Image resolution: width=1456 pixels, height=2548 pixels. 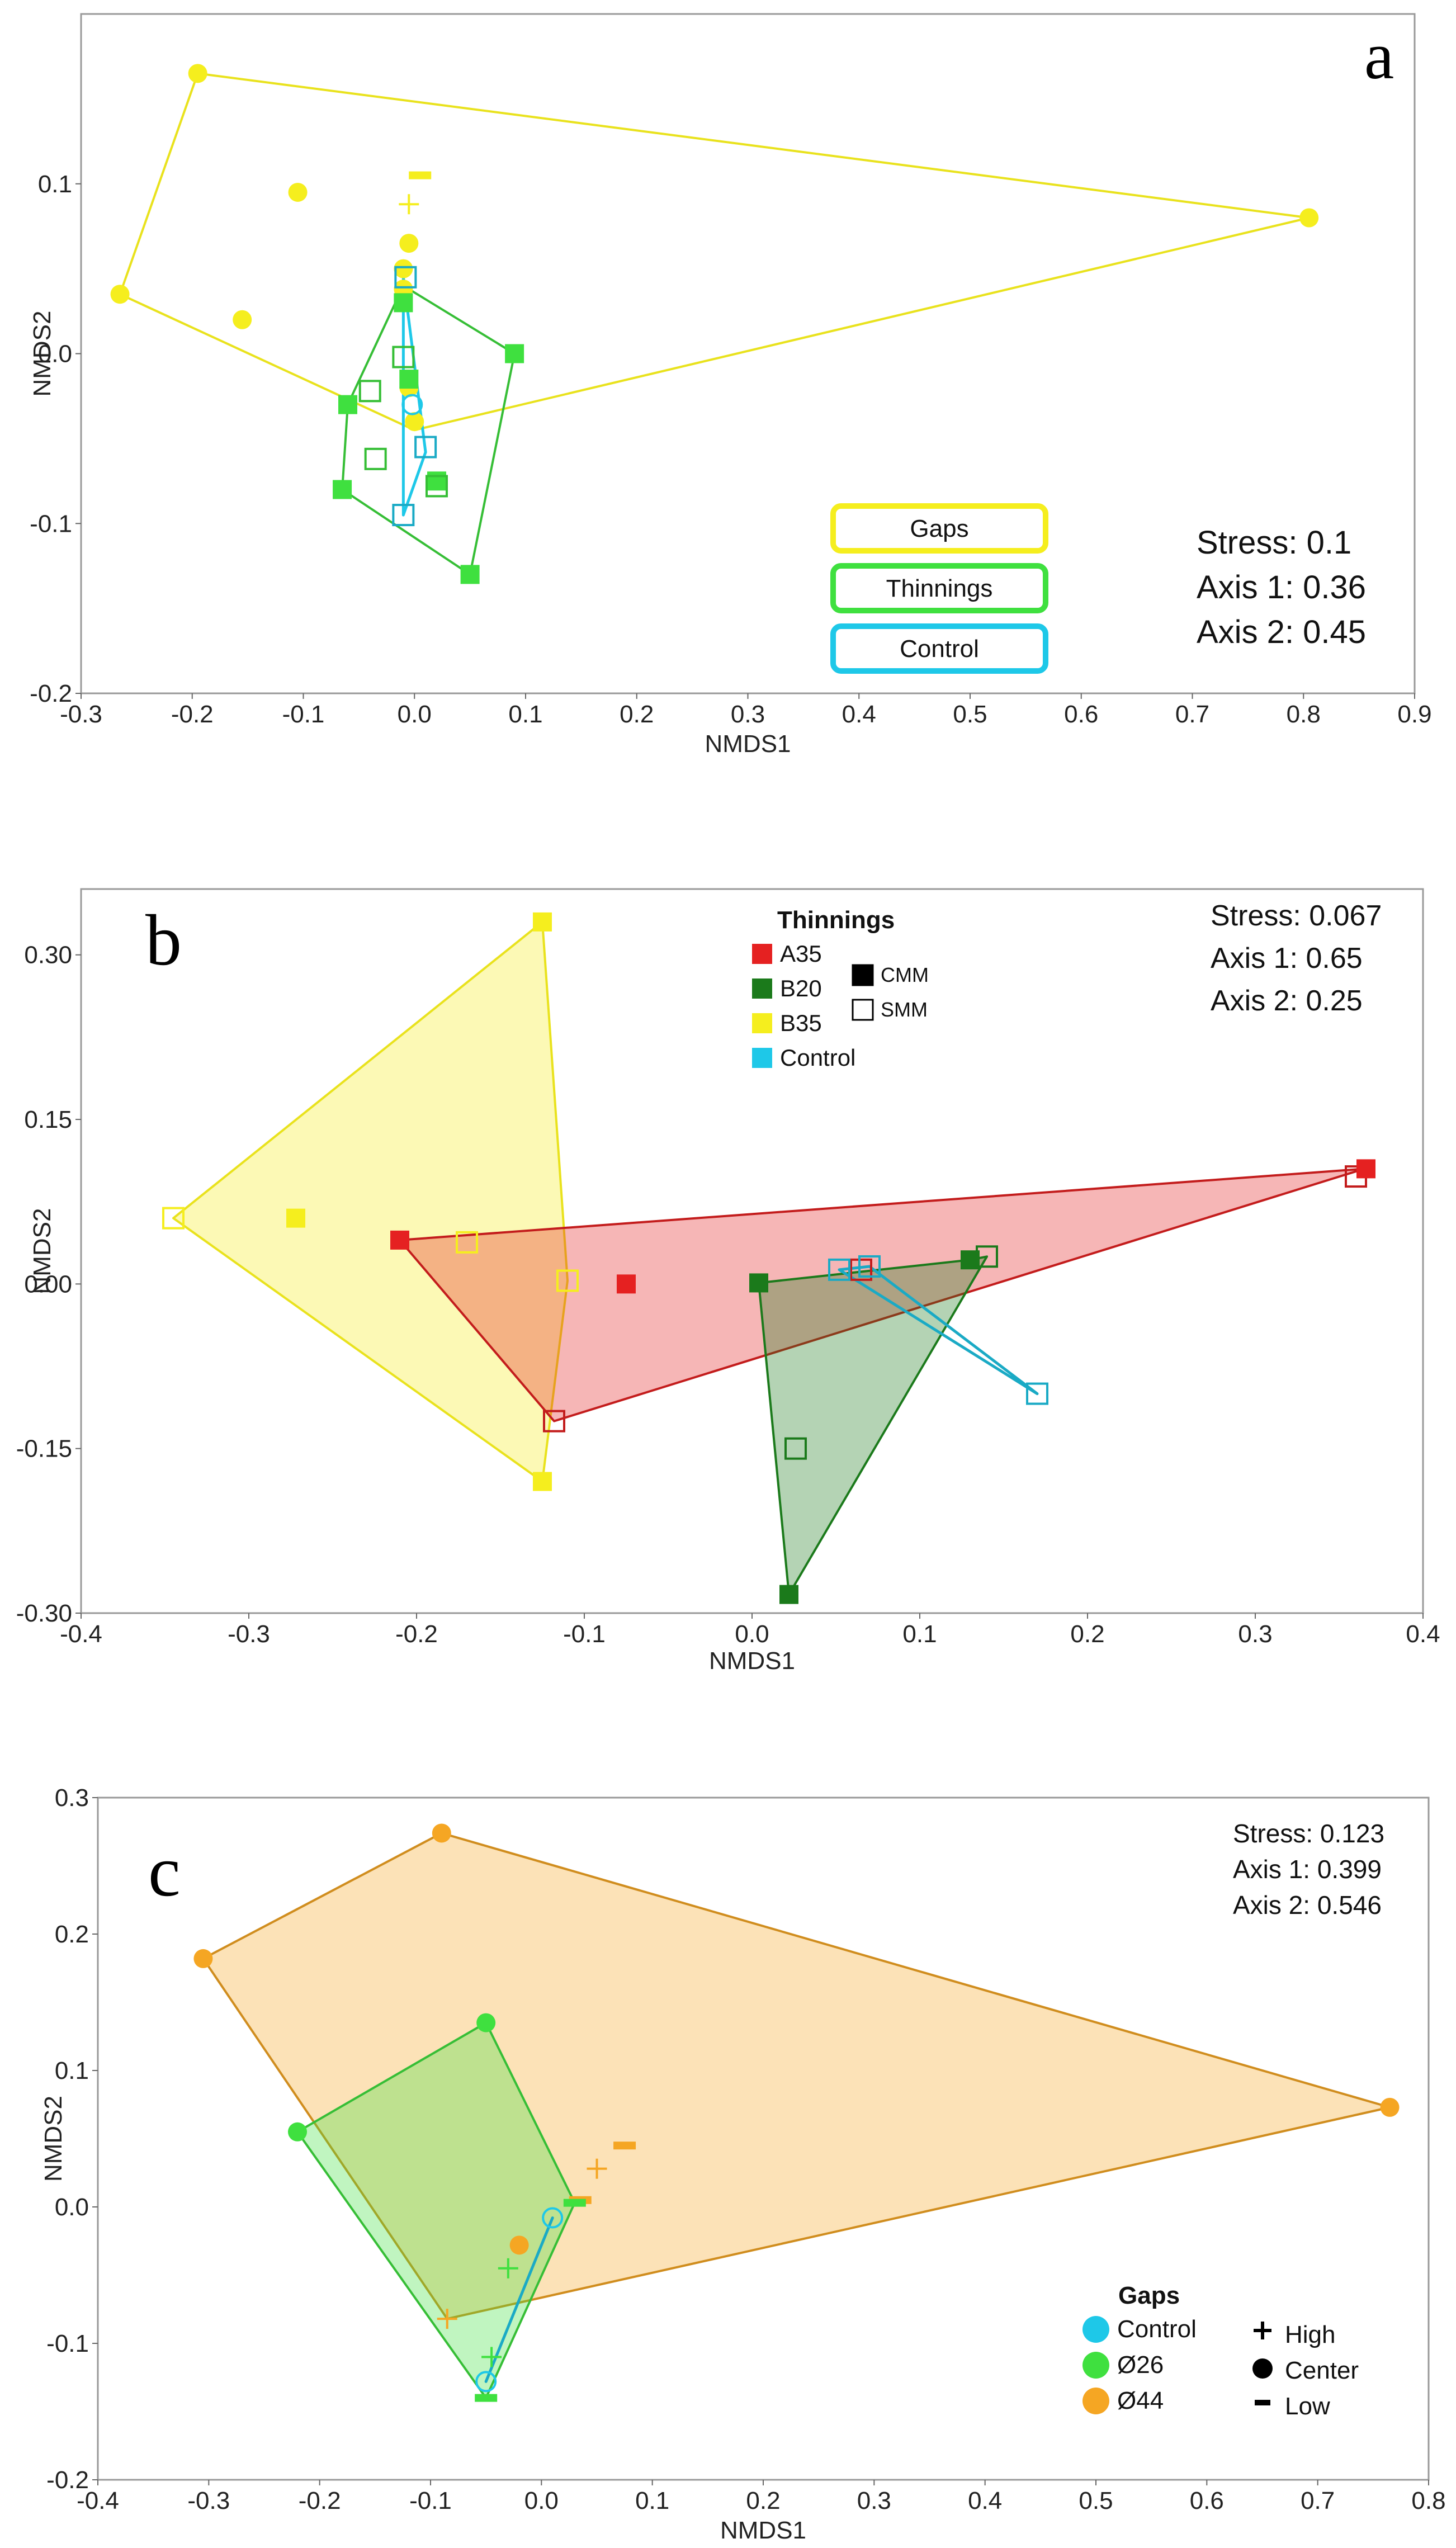 I want to click on x-axis-label: NMDS1, so click(x=752, y=1661).